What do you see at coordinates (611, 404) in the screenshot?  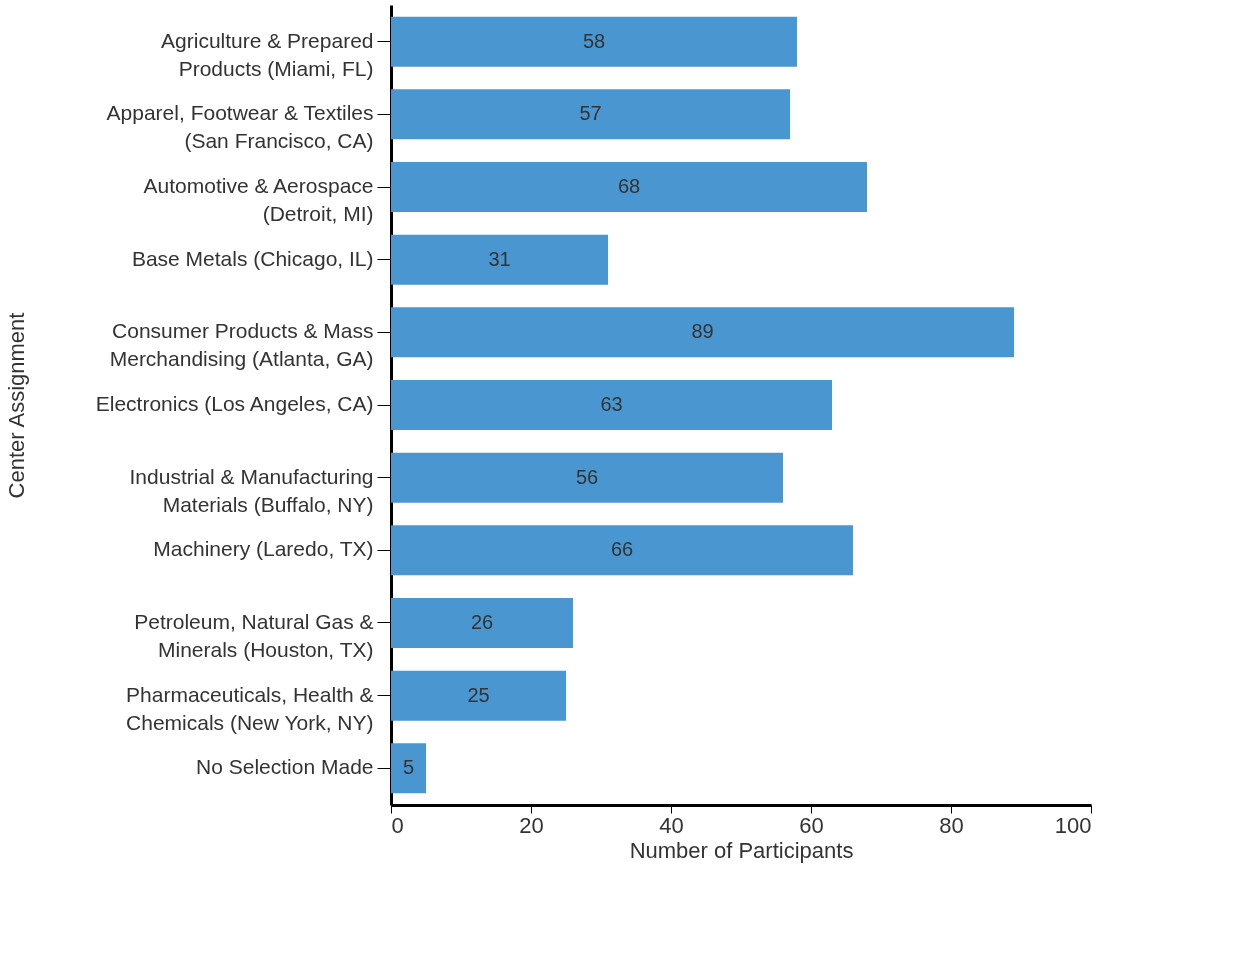 I see `data-label: 63` at bounding box center [611, 404].